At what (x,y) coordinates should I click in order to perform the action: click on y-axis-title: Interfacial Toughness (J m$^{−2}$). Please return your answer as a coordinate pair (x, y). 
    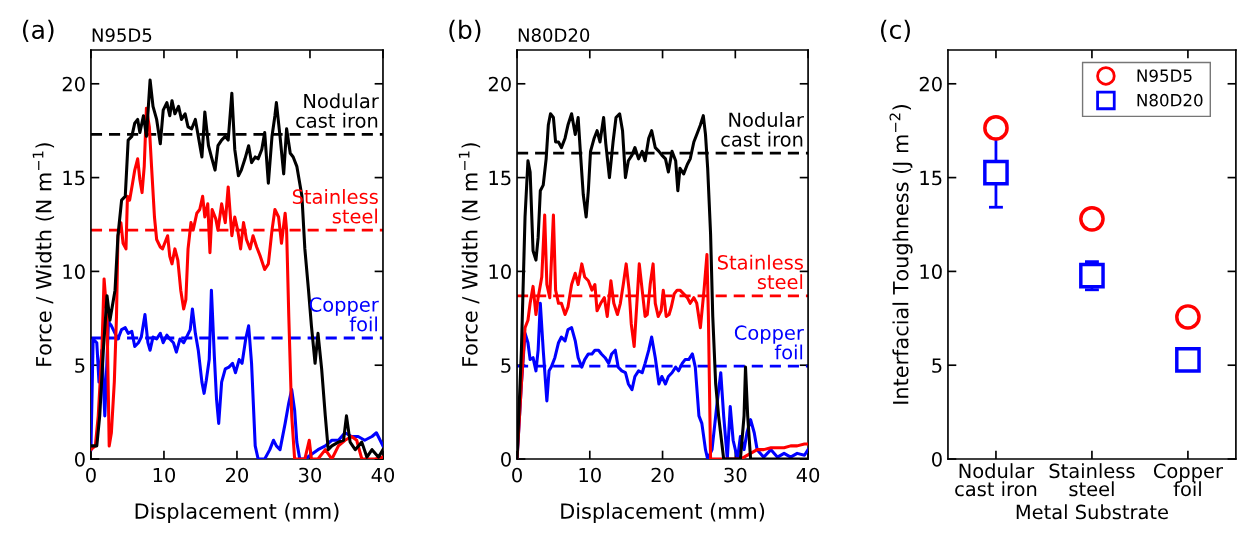
    Looking at the image, I should click on (901, 254).